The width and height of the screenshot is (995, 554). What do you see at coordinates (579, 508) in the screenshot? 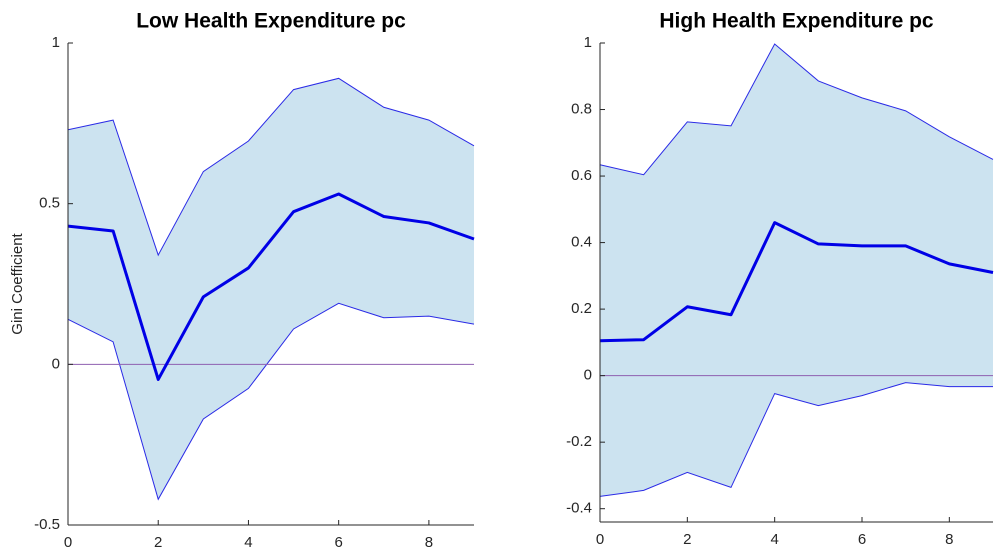
I see `y-tick-label: -0.4` at bounding box center [579, 508].